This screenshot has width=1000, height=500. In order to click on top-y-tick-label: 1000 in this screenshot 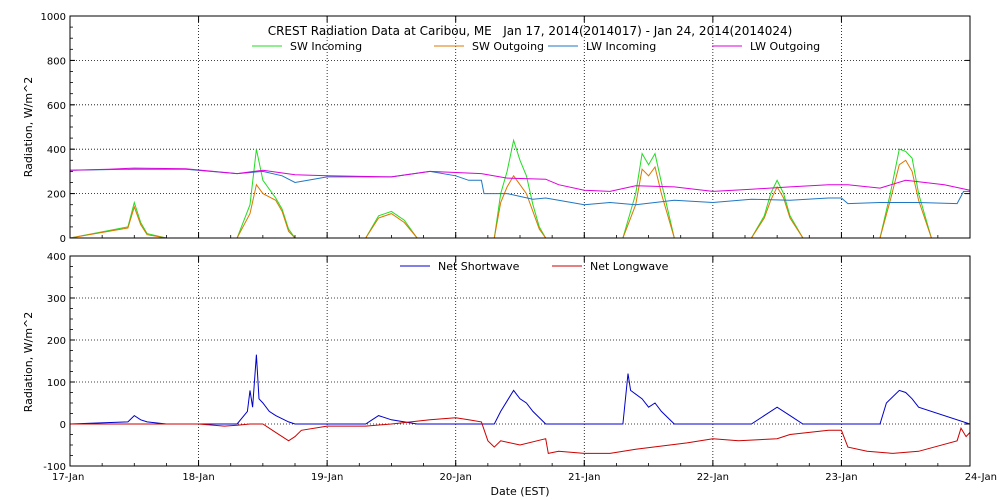, I will do `click(53, 17)`.